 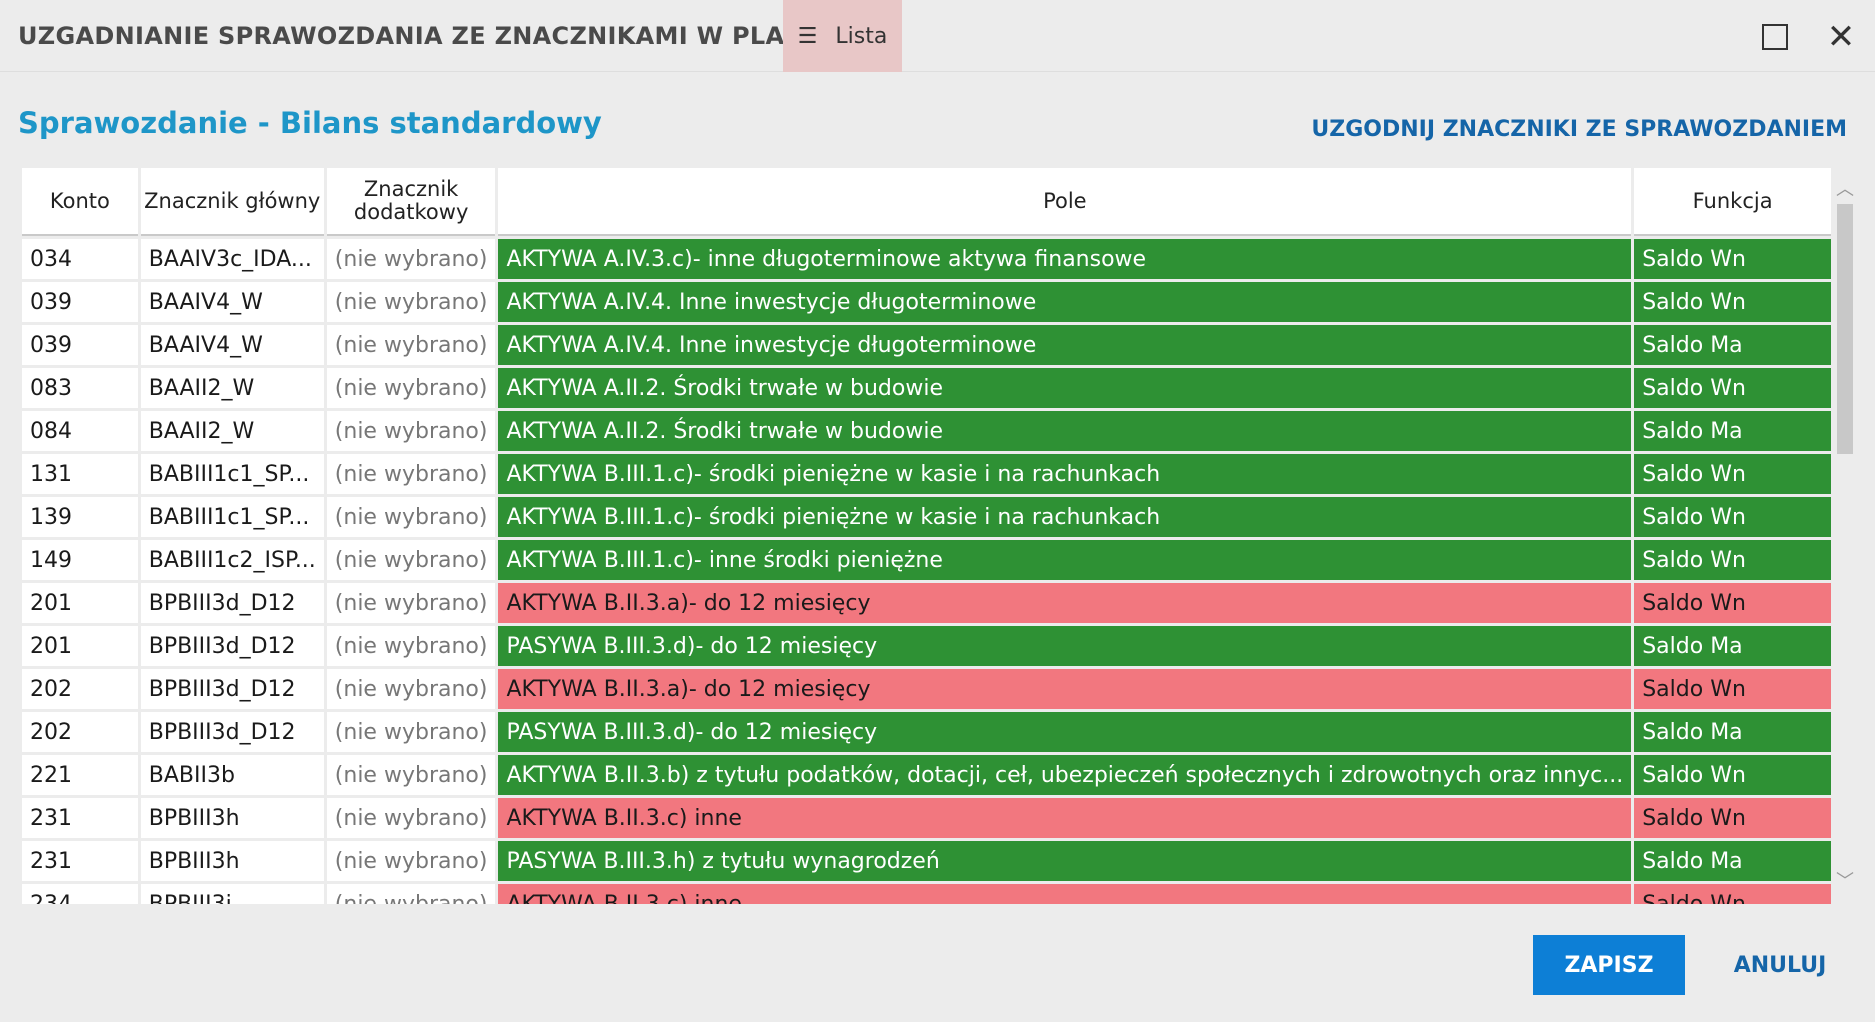 I want to click on cell-konto: 083, so click(x=80, y=388).